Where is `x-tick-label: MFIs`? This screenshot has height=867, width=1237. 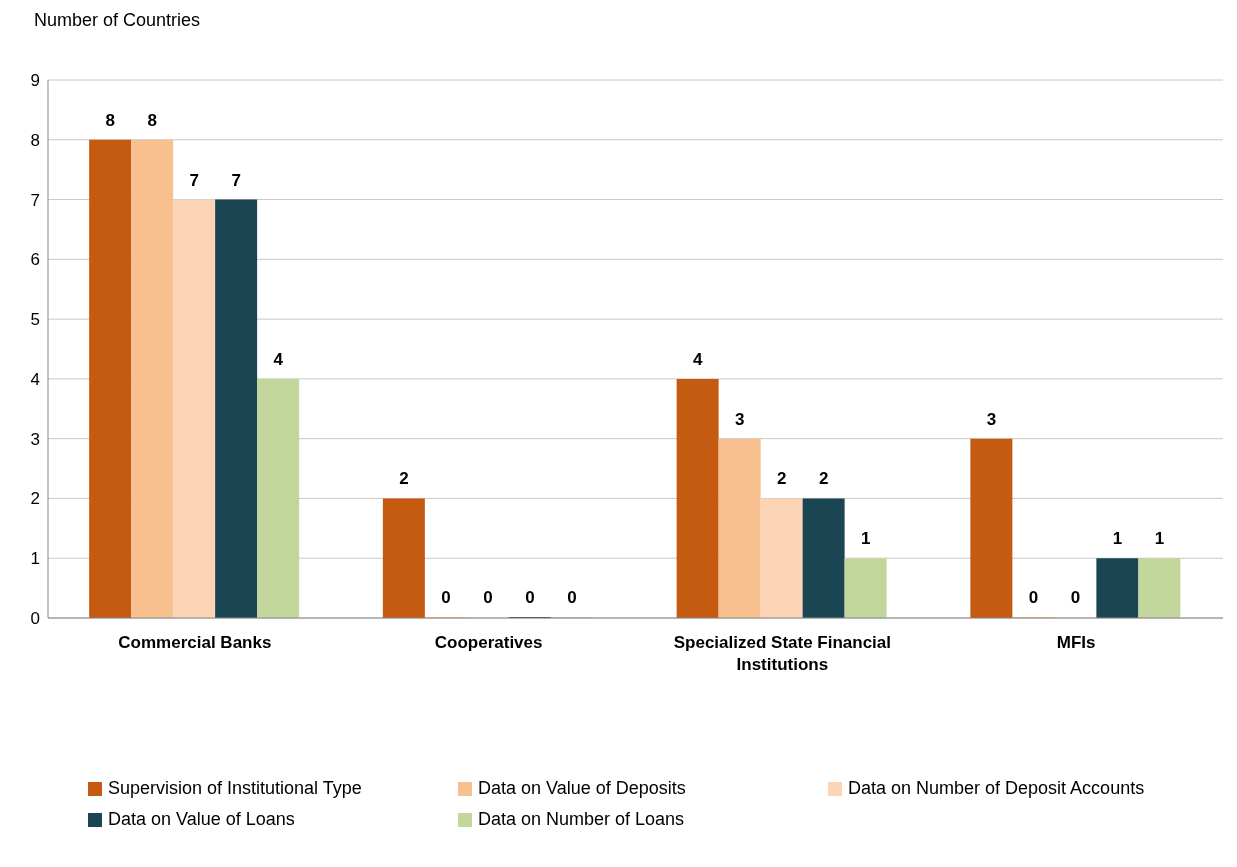 x-tick-label: MFIs is located at coordinates (1076, 642).